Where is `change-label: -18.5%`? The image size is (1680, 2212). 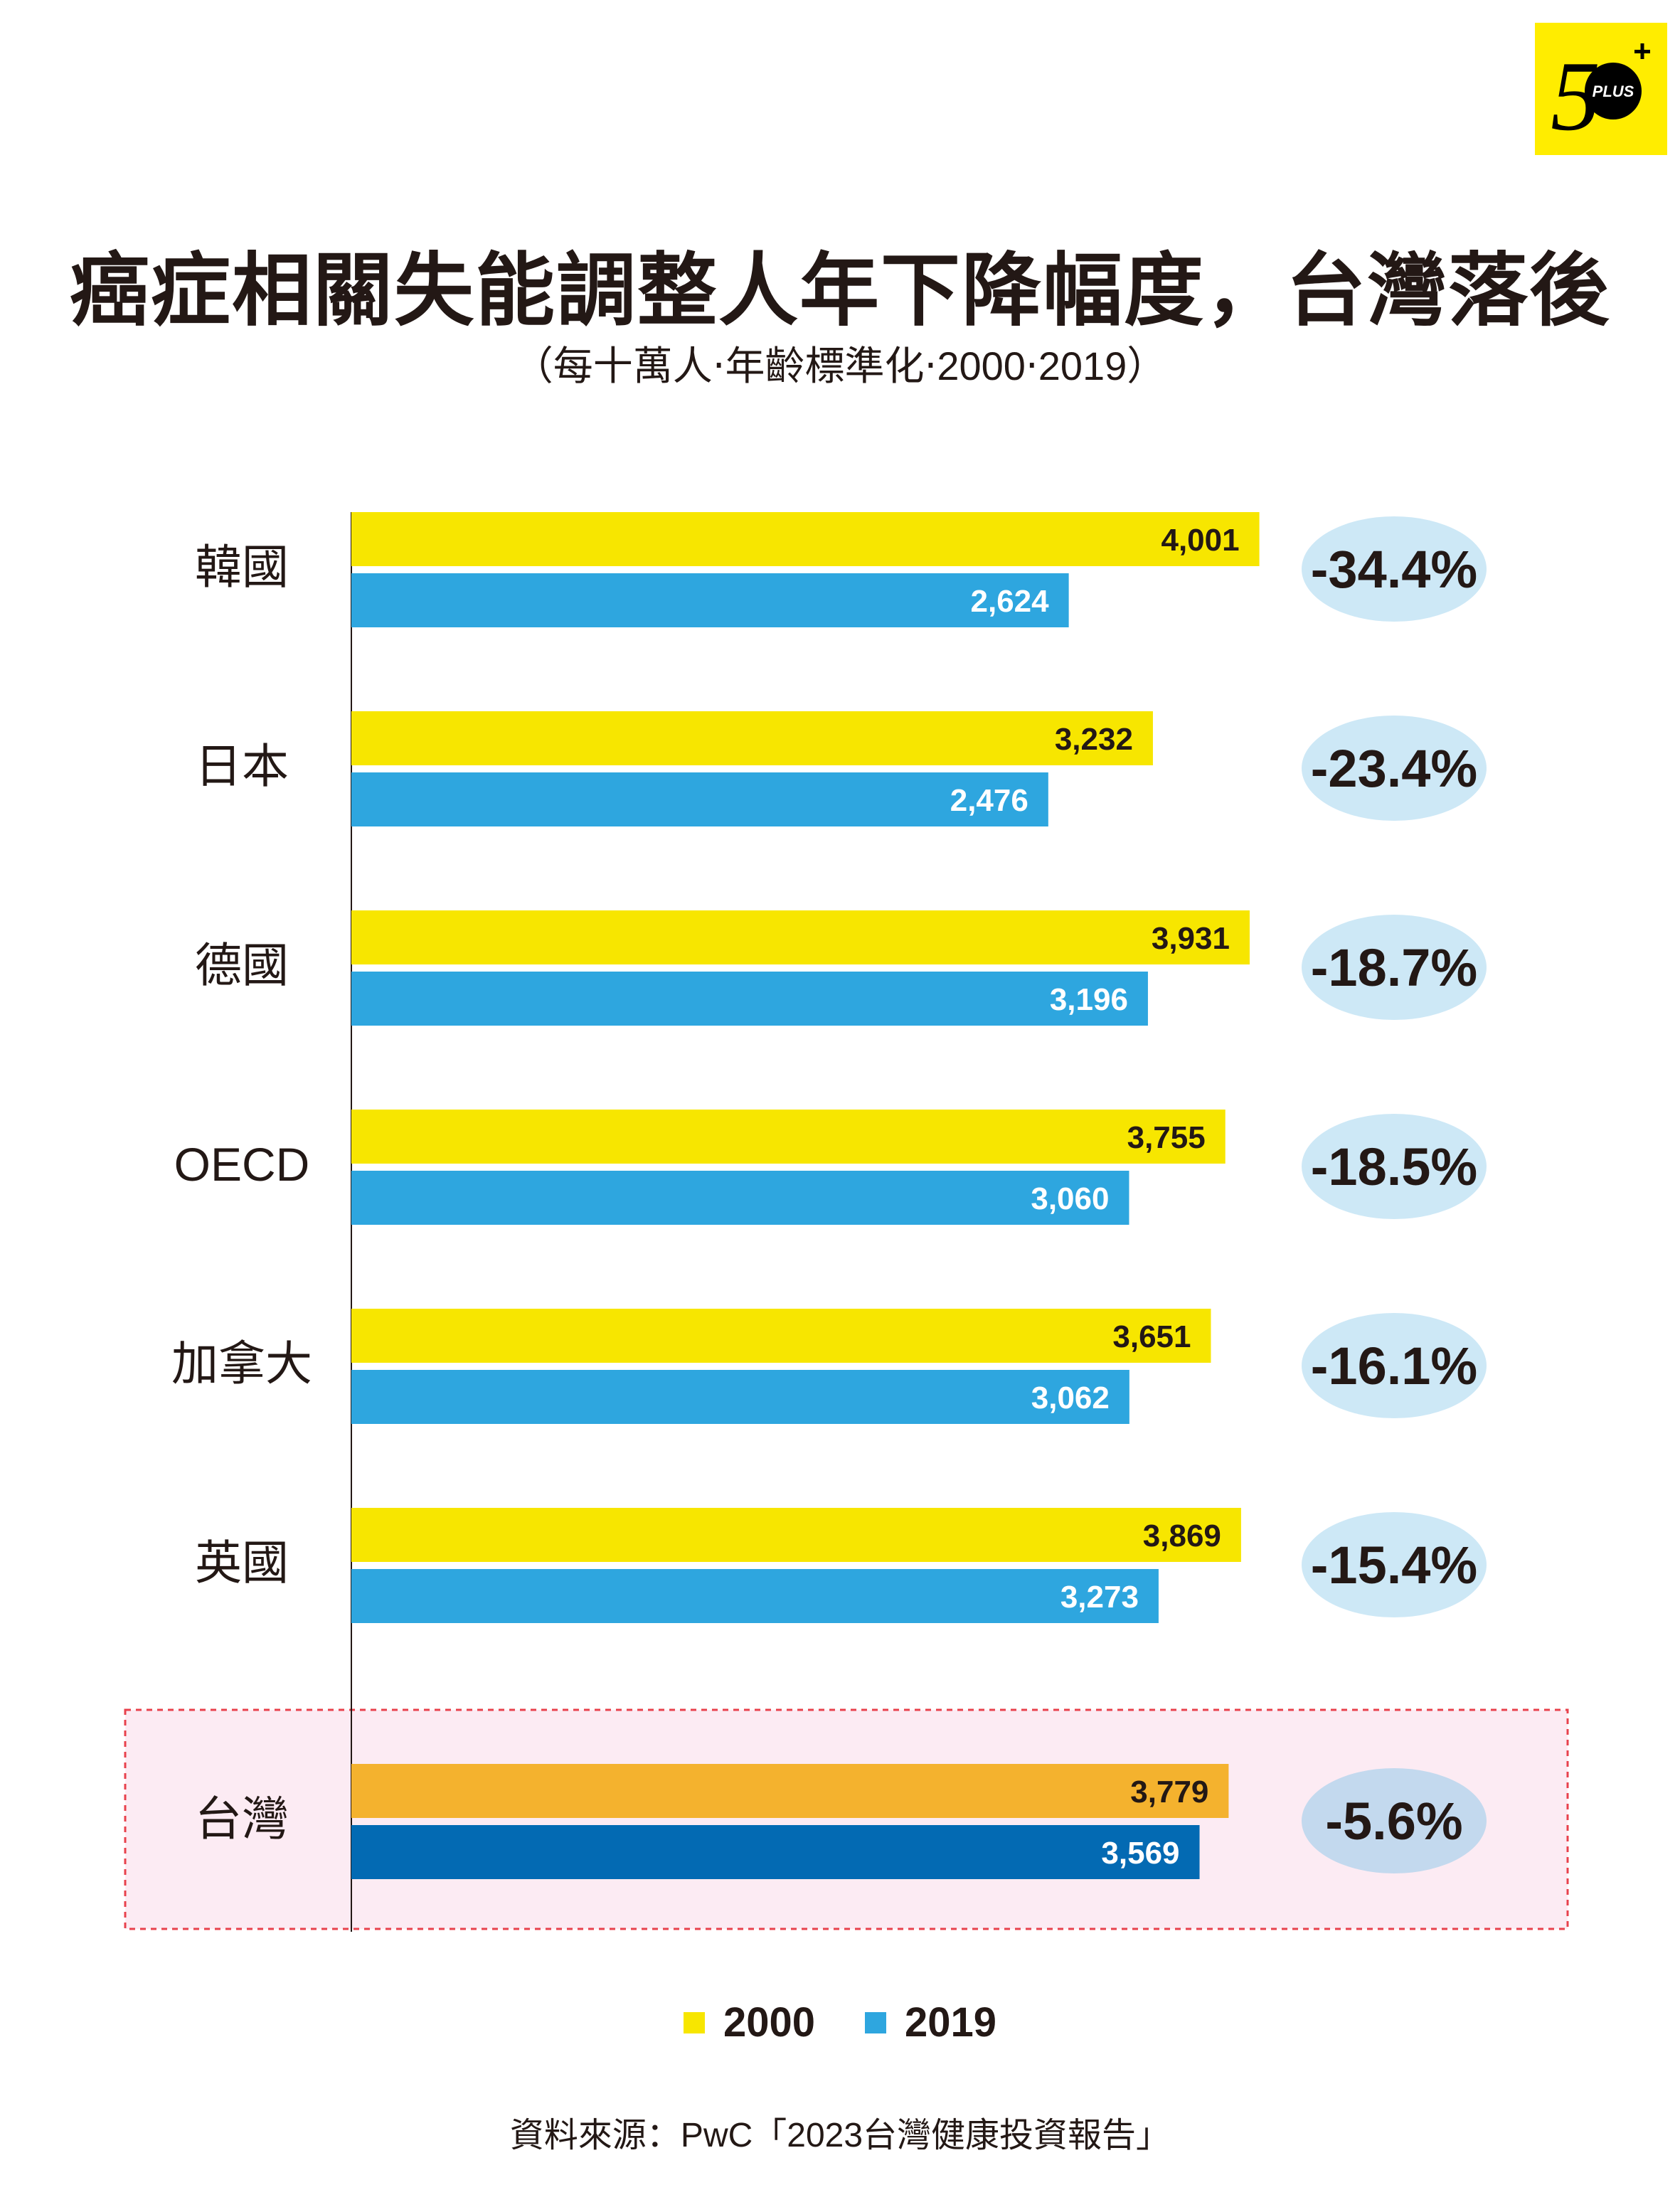
change-label: -18.5% is located at coordinates (1394, 1166).